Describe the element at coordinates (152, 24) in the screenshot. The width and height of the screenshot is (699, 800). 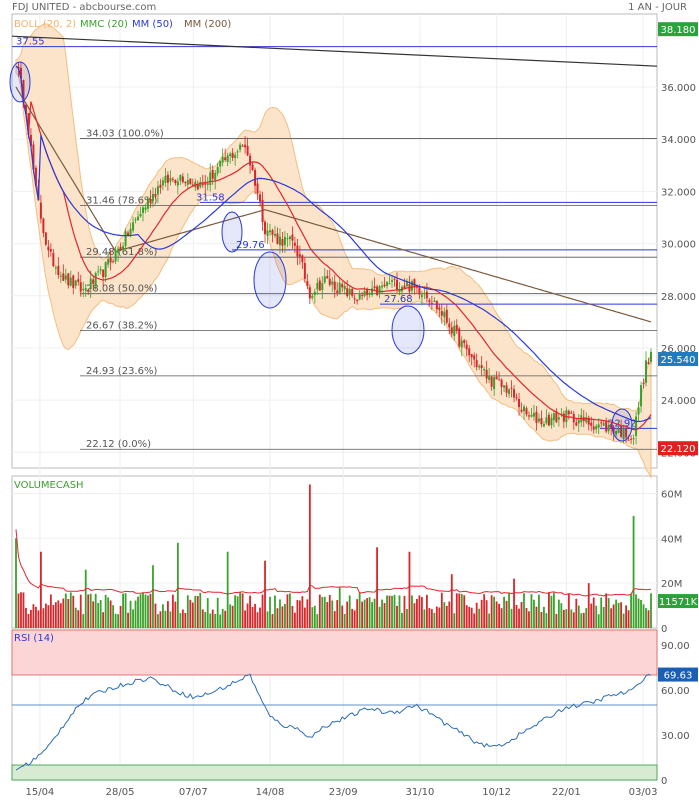
I see `legend-entry: MM (50)` at that location.